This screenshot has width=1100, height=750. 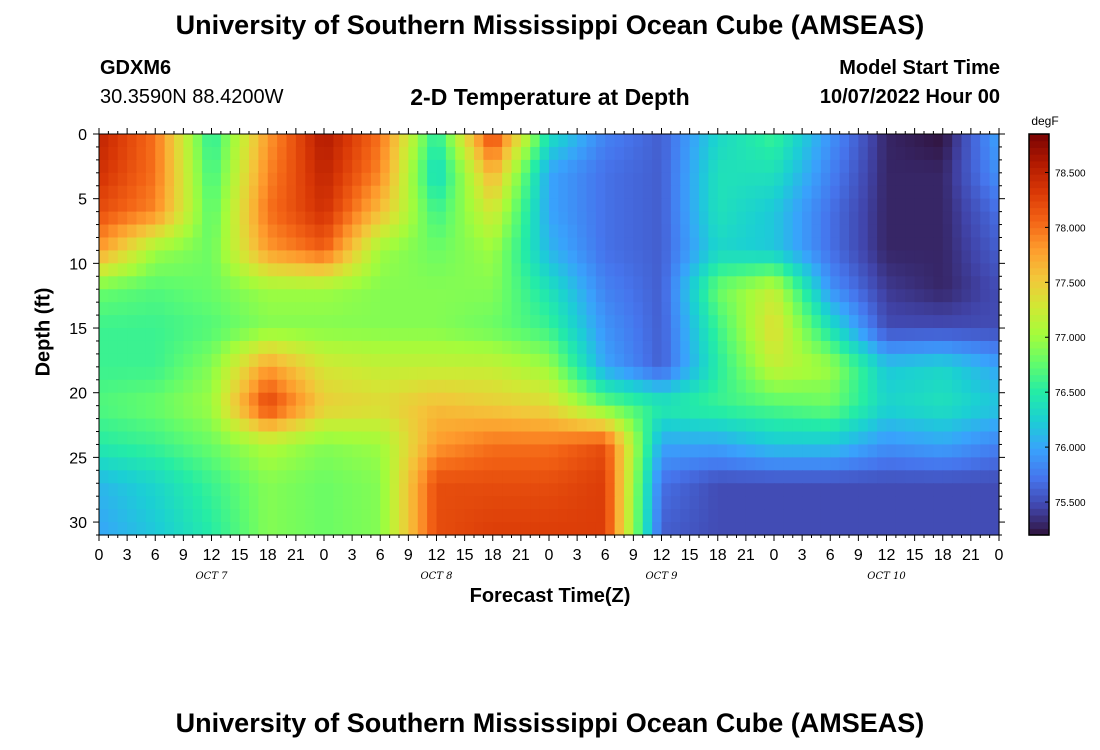 I want to click on x-day-label: OCT 9, so click(x=661, y=576).